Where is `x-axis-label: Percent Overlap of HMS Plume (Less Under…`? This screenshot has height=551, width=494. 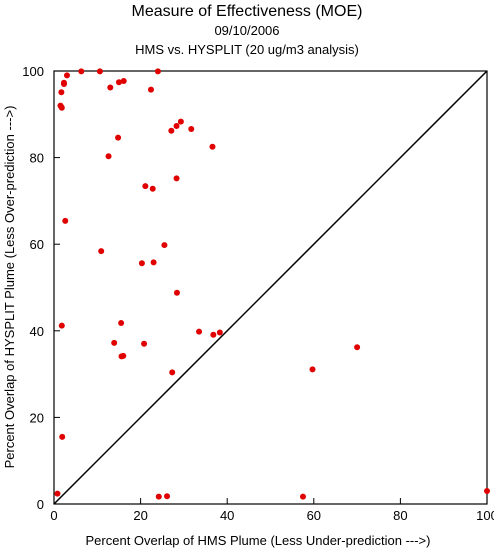
x-axis-label: Percent Overlap of HMS Plume (Less Under… is located at coordinates (258, 540).